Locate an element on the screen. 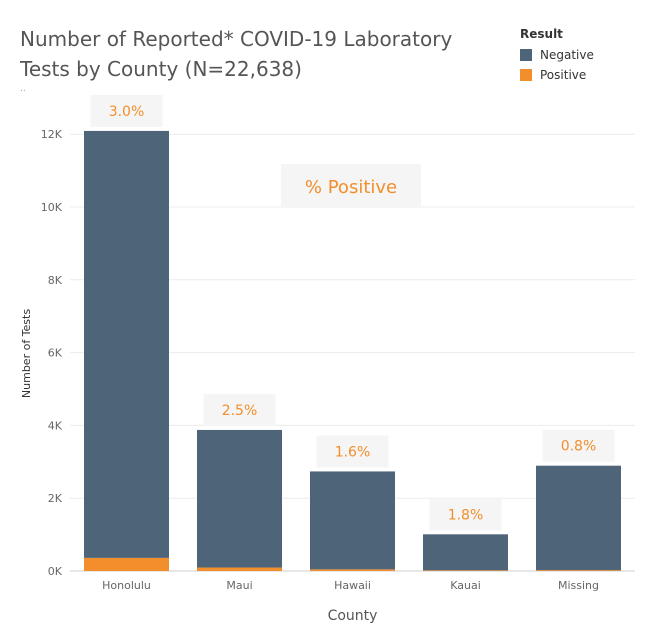  y-tick-label: 2K is located at coordinates (55, 498).